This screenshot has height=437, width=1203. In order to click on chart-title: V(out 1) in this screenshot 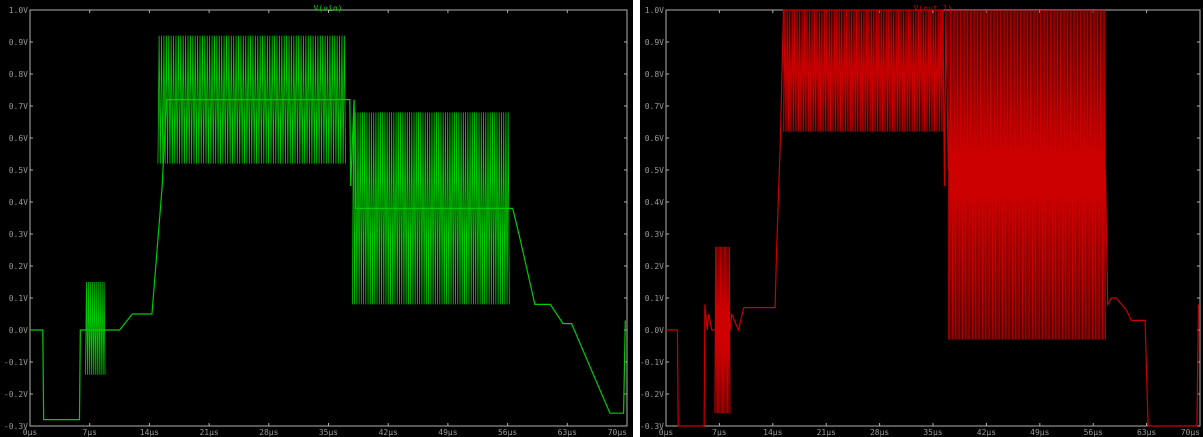, I will do `click(933, 8)`.